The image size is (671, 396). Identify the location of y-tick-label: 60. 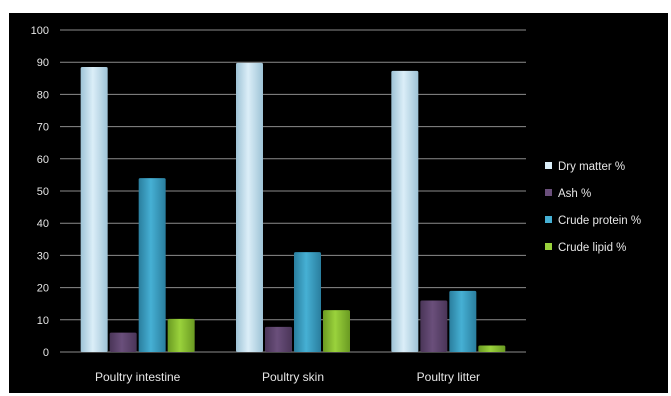
(43, 160).